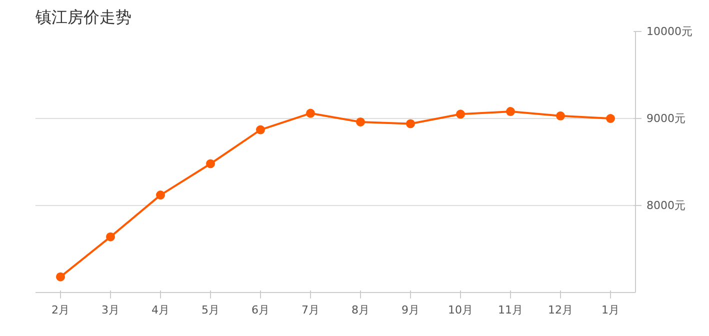 The width and height of the screenshot is (709, 336). What do you see at coordinates (611, 310) in the screenshot?
I see `x-tick-label: 1月` at bounding box center [611, 310].